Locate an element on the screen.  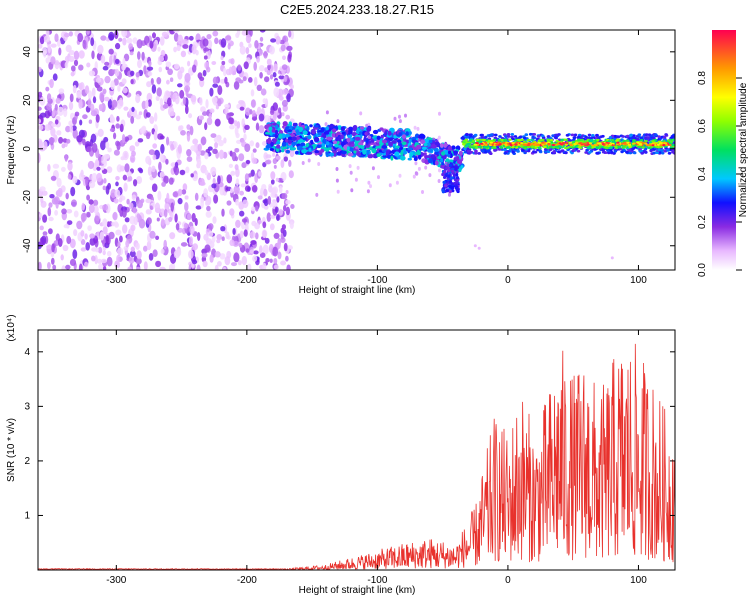
y-tick-label: 0 is located at coordinates (27, 149).